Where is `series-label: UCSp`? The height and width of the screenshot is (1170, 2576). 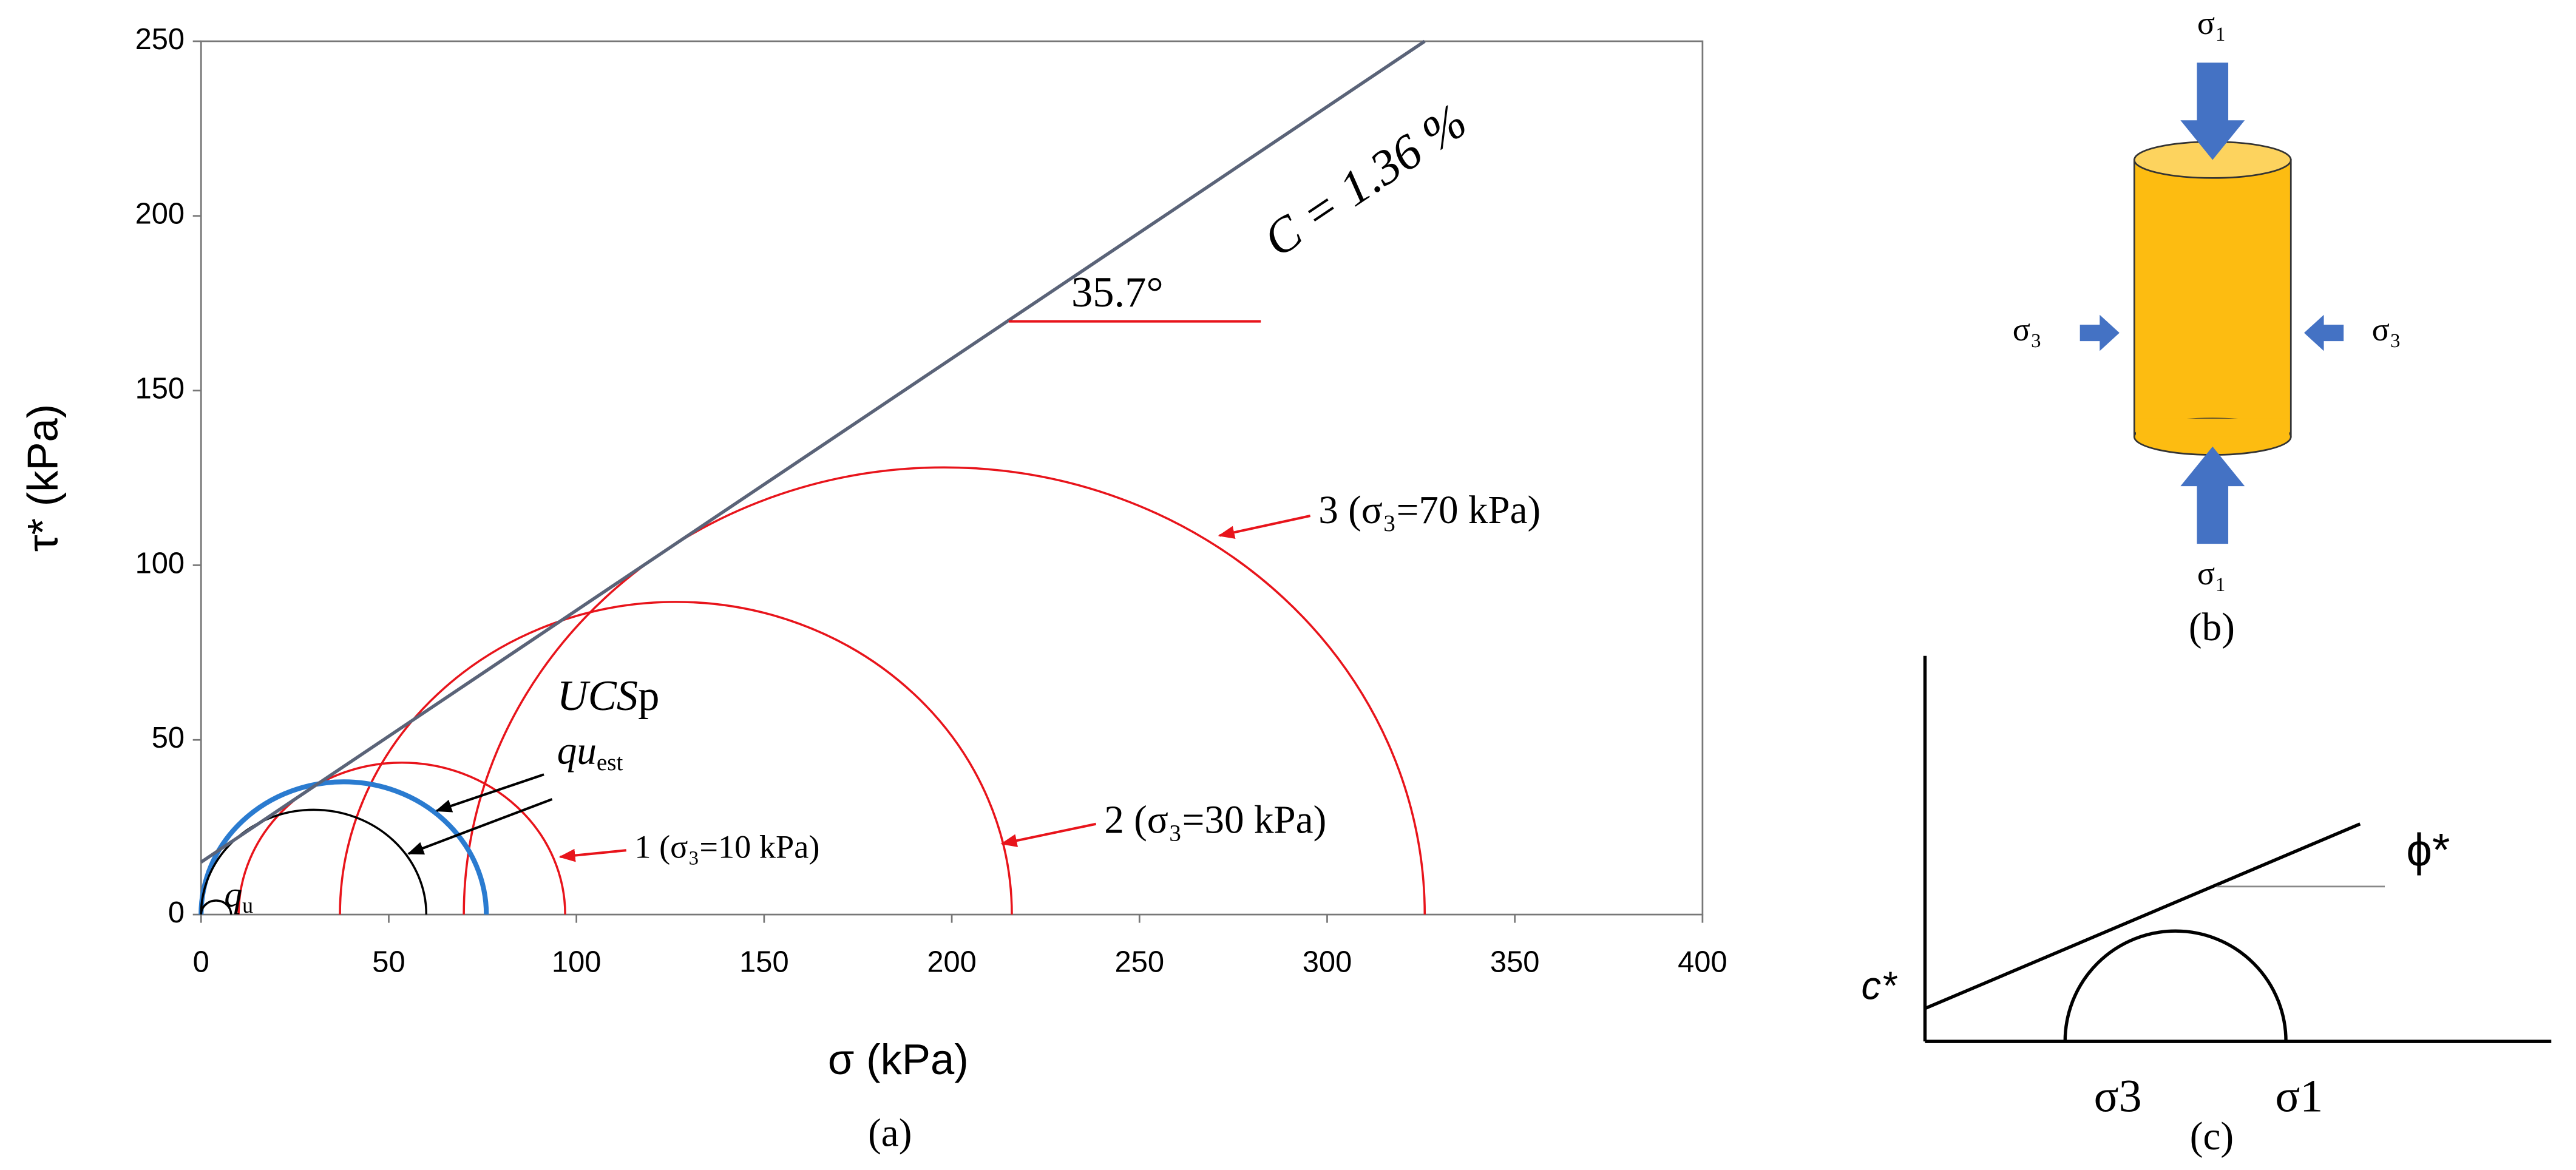 series-label: UCSp is located at coordinates (608, 696).